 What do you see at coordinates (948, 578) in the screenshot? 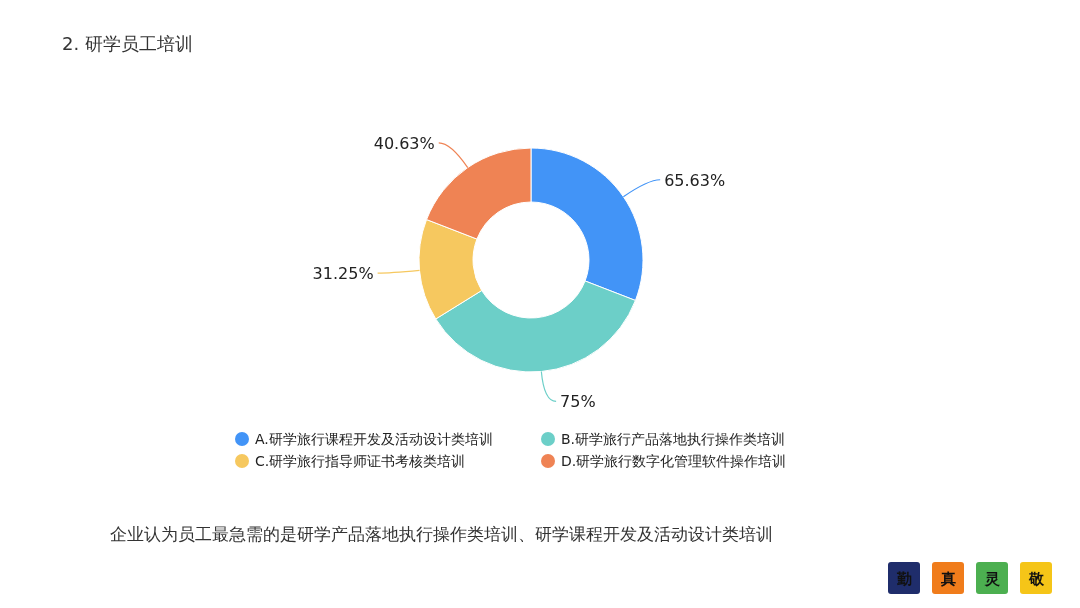
I see `badge-tile: 真` at bounding box center [948, 578].